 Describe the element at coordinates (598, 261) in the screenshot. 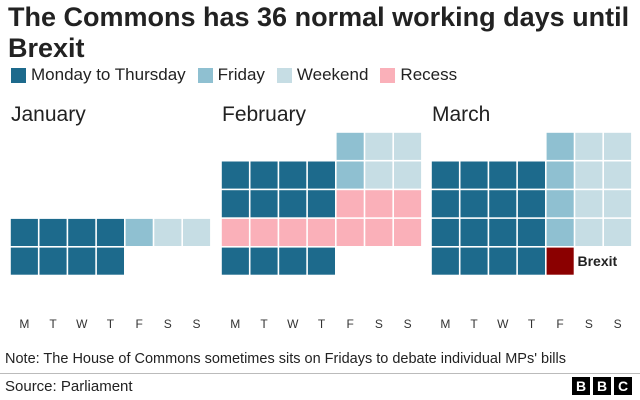

I see `brexit-annotation: Brexit` at that location.